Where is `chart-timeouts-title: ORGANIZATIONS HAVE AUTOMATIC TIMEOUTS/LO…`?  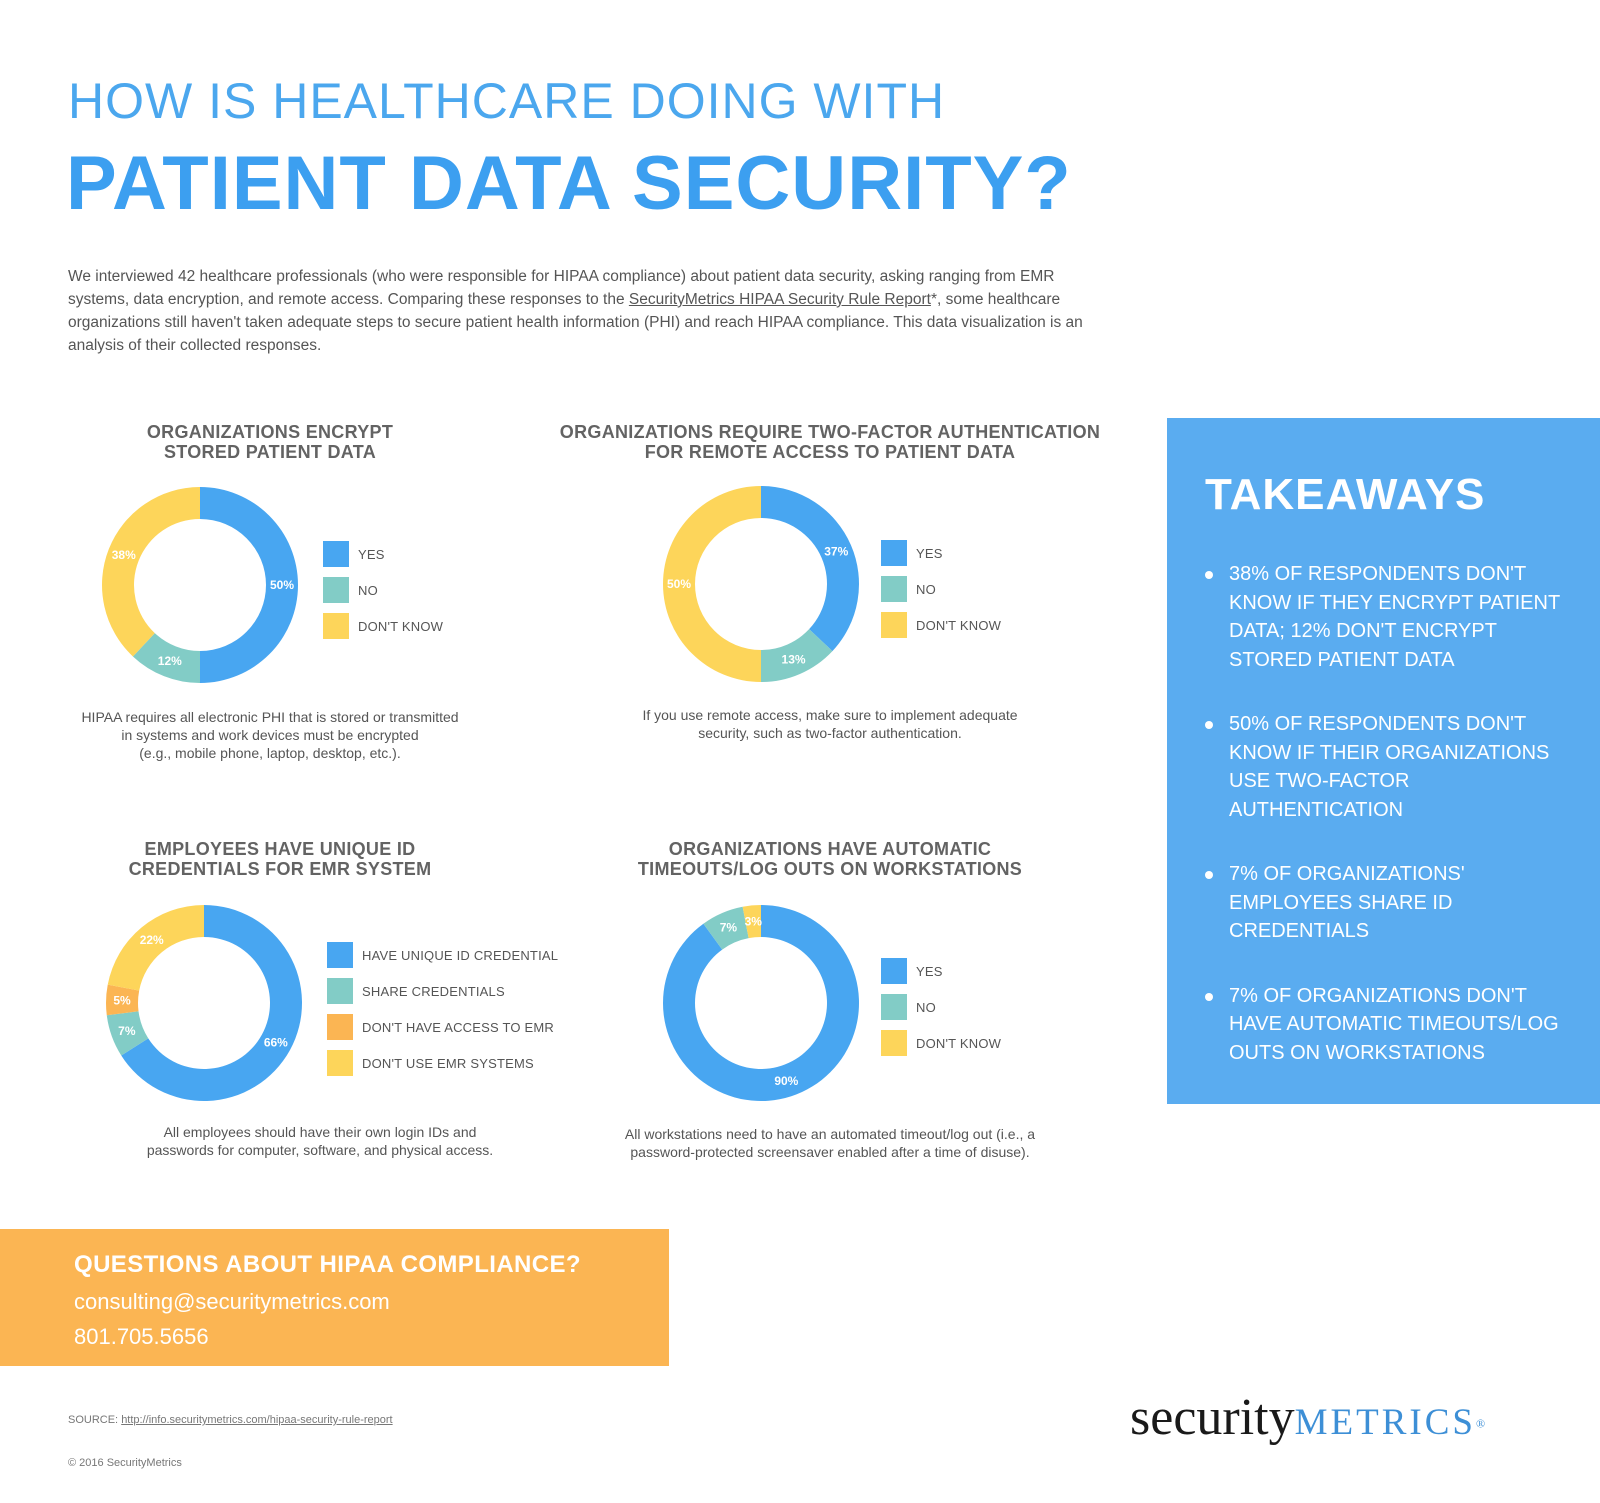
chart-timeouts-title: ORGANIZATIONS HAVE AUTOMATIC TIMEOUTS/LO… is located at coordinates (830, 859).